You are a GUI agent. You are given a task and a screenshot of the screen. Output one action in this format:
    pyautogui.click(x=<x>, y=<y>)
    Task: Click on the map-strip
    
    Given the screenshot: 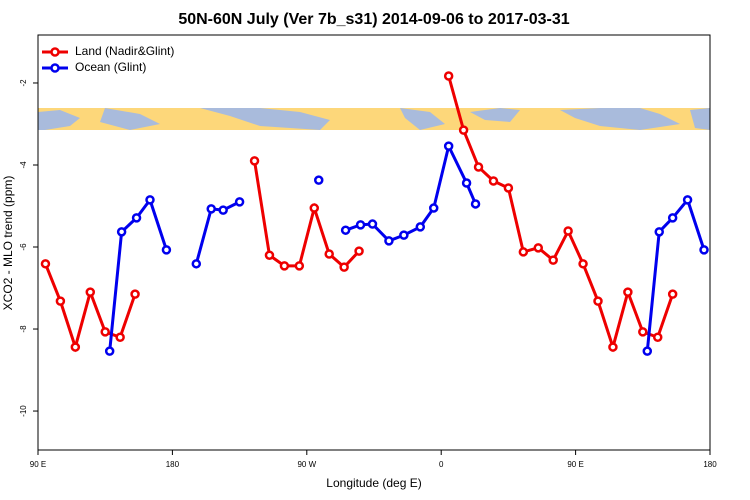 What is the action you would take?
    pyautogui.click(x=374, y=119)
    